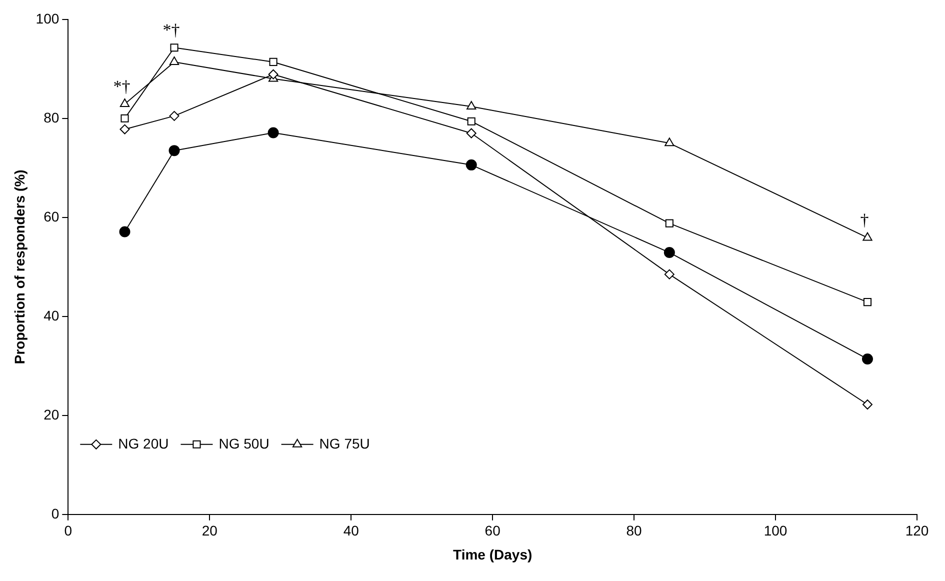 This screenshot has height=581, width=945. I want to click on x-tick-label: 100, so click(776, 530).